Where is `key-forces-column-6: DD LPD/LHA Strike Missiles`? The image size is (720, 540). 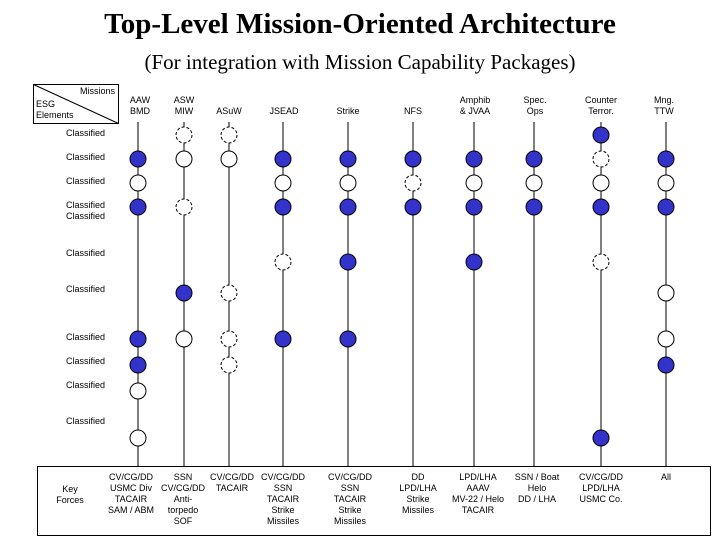 key-forces-column-6: DD LPD/LHA Strike Missiles is located at coordinates (418, 494).